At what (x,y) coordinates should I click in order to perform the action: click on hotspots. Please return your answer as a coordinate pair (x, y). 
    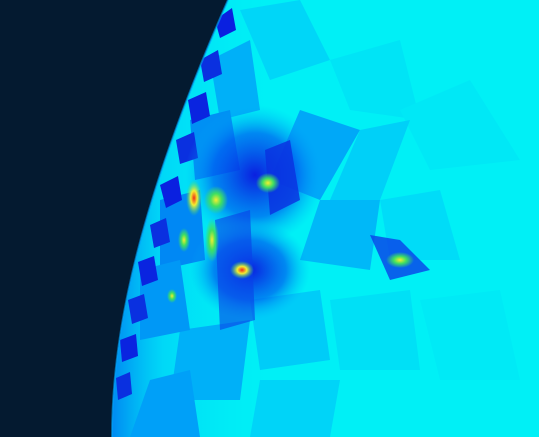
    Looking at the image, I should click on (290, 238).